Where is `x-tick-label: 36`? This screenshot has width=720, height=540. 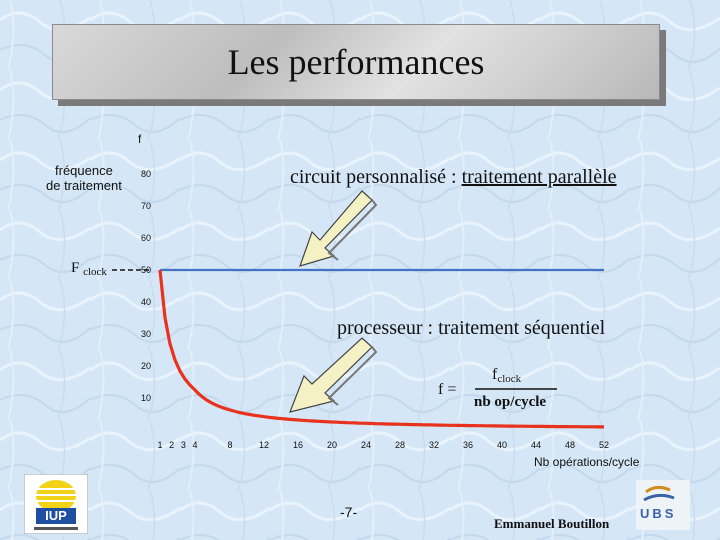 x-tick-label: 36 is located at coordinates (468, 445).